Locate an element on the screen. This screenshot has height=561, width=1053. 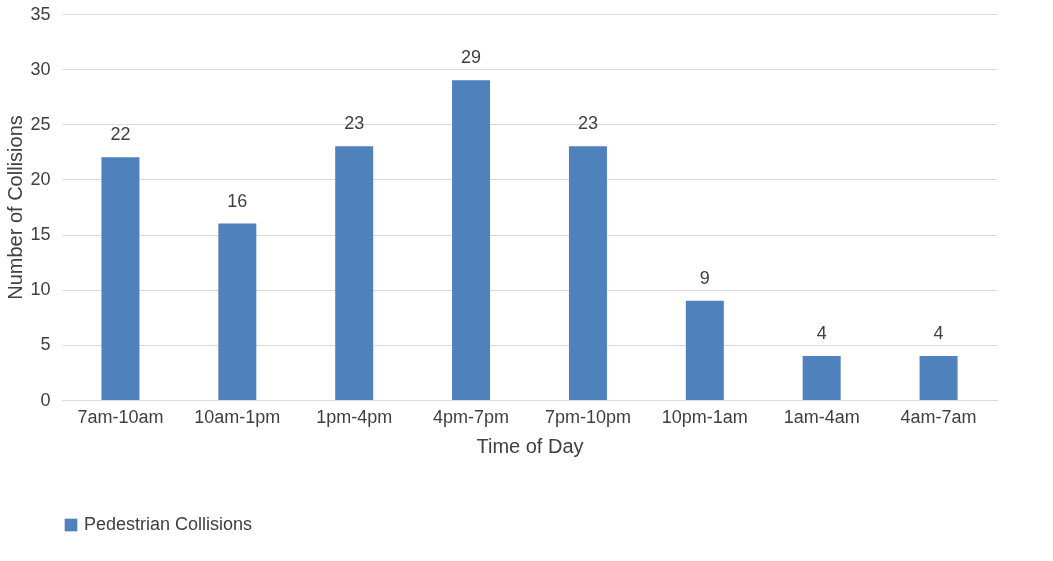
data-label: 22 is located at coordinates (120, 134).